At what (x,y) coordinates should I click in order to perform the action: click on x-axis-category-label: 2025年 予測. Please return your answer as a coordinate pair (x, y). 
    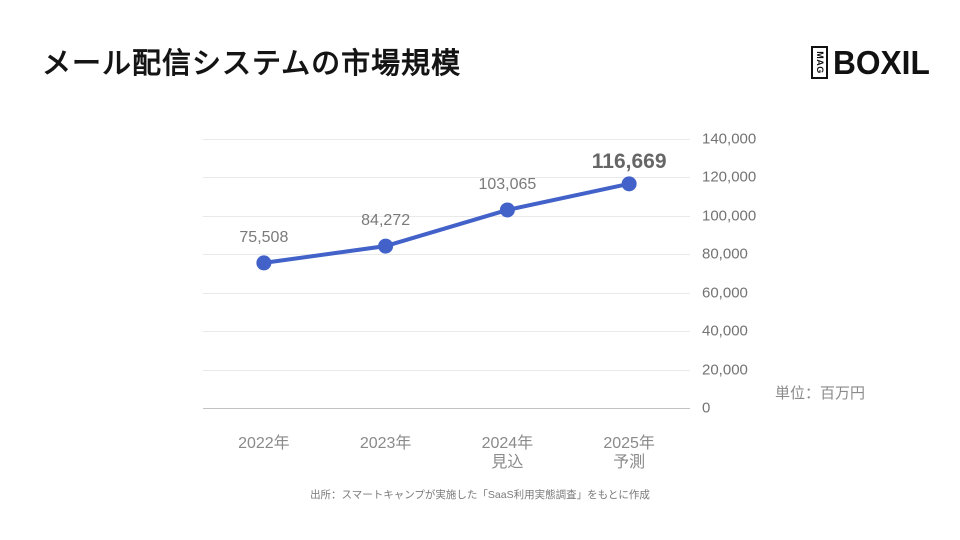
    Looking at the image, I should click on (629, 453).